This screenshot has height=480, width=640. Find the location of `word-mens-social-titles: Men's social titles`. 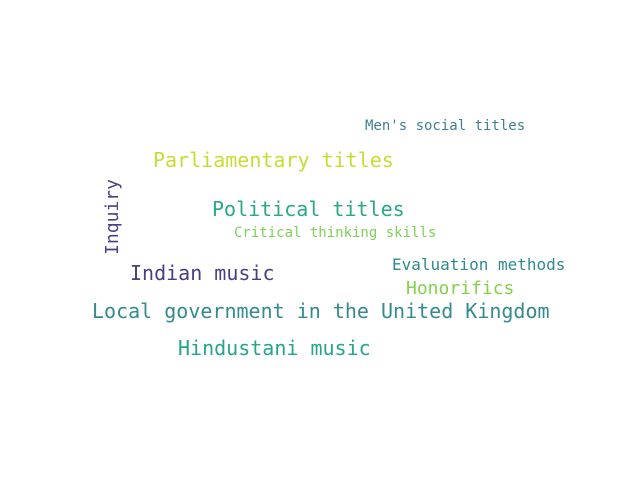

word-mens-social-titles: Men's social titles is located at coordinates (445, 126).